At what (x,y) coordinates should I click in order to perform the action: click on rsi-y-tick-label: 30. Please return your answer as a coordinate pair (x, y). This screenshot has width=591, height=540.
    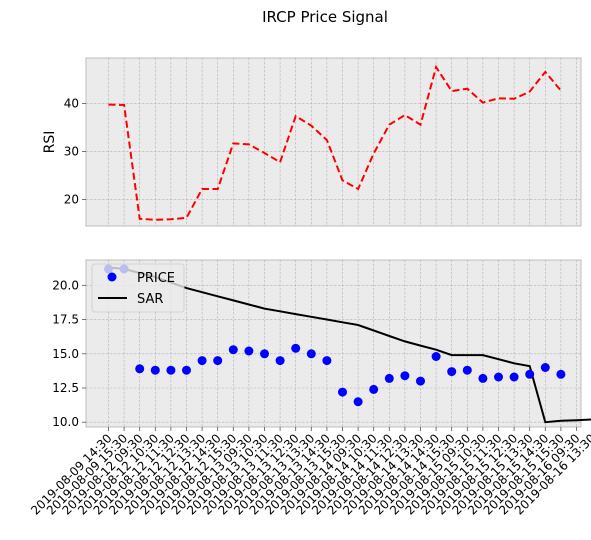
    Looking at the image, I should click on (71, 152).